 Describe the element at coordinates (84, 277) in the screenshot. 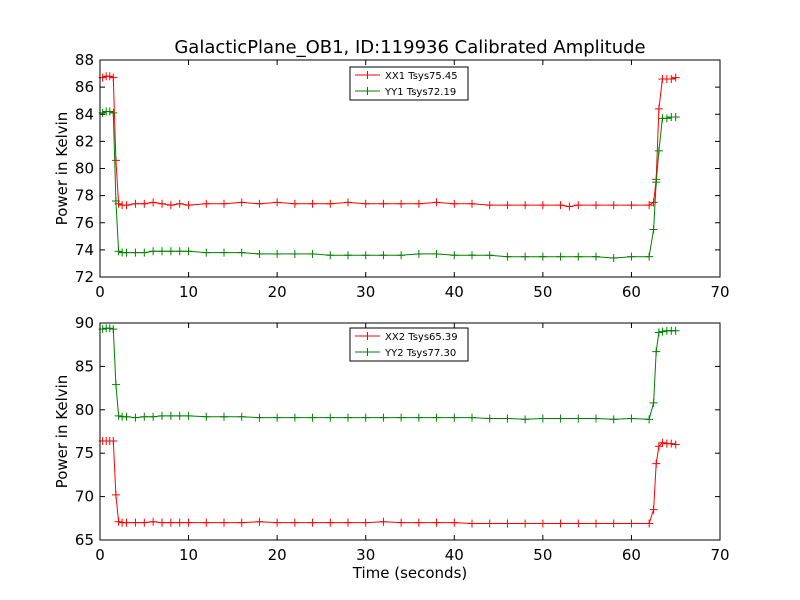

I see `y-tick-label: 72` at that location.